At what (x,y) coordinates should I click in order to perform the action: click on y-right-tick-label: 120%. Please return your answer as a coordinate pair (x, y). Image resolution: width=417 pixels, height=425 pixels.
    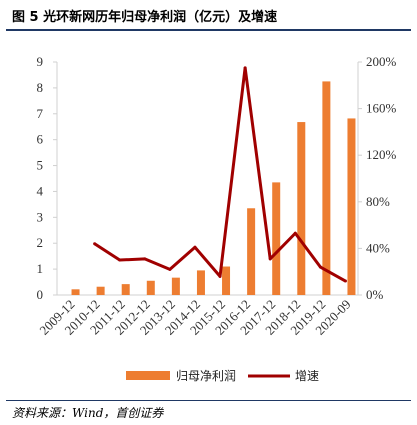
    Looking at the image, I should click on (381, 154).